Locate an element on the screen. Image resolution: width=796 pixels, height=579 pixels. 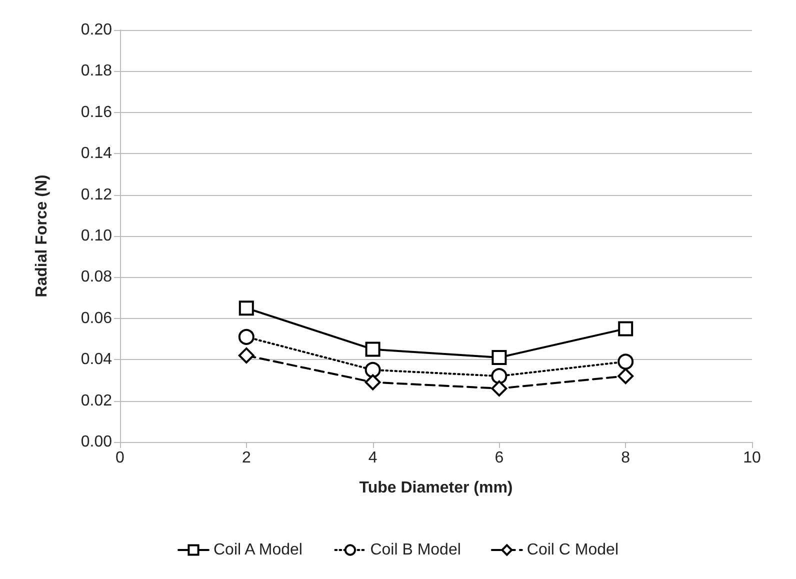
y-axis-title: Radial Force (N) is located at coordinates (42, 236).